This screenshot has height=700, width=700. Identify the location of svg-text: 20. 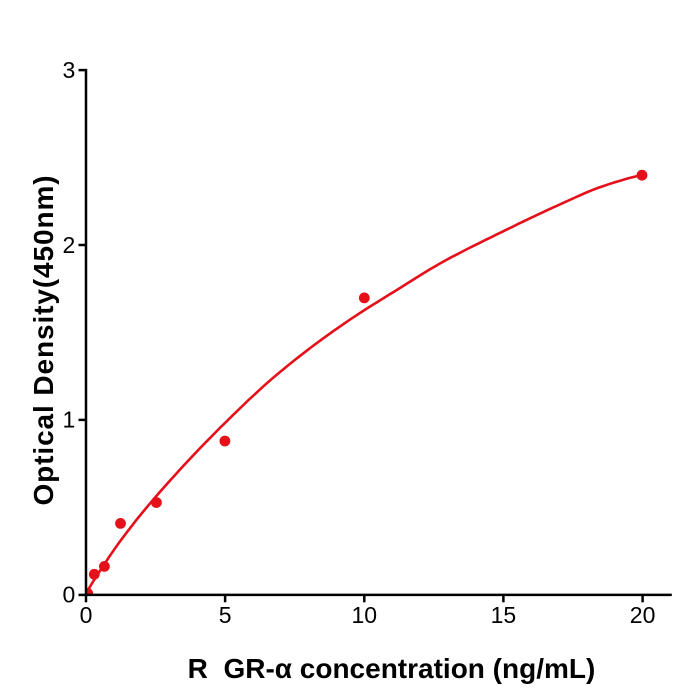
(643, 615).